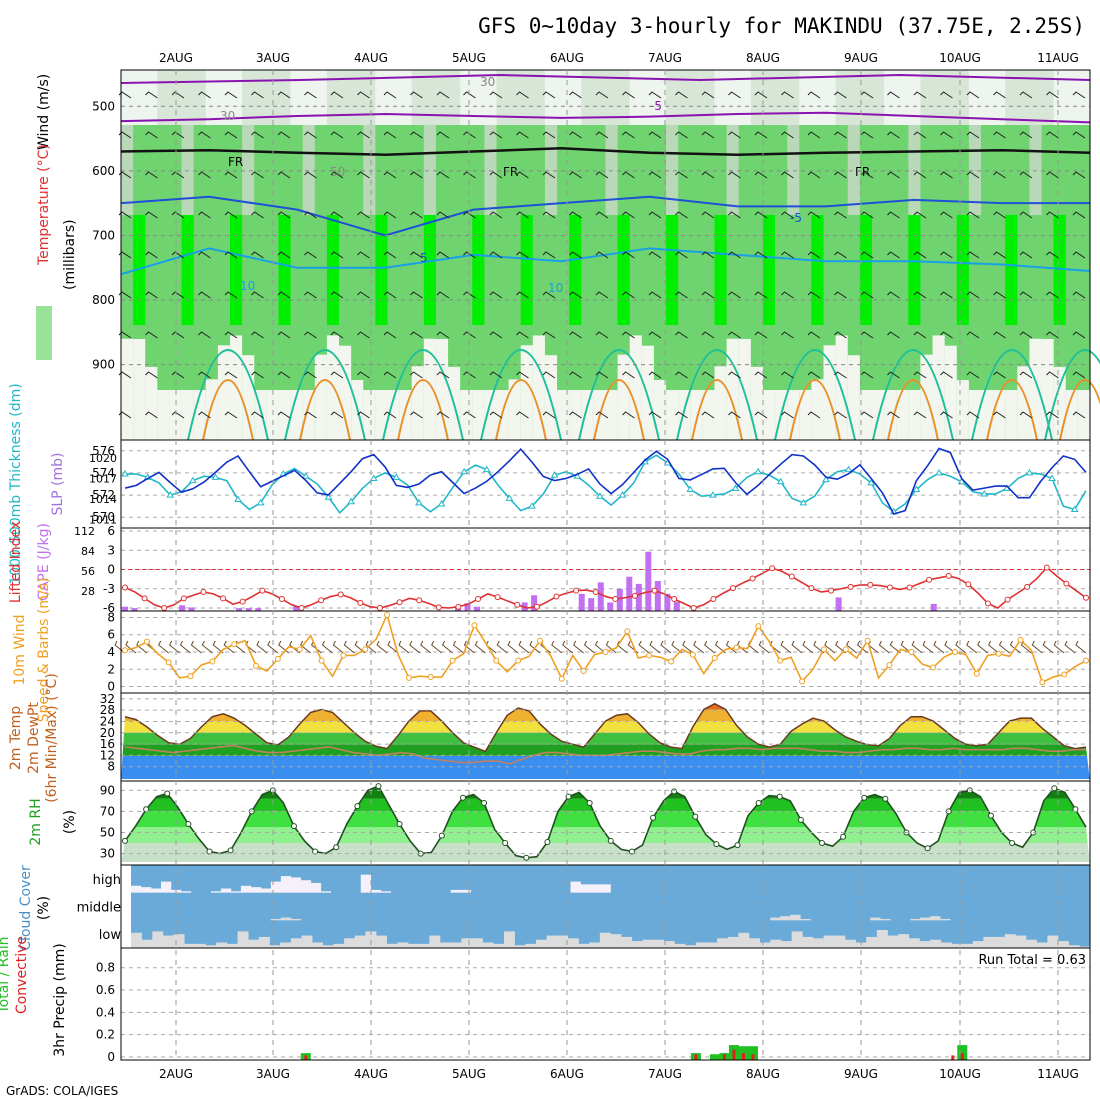  What do you see at coordinates (605, 1004) in the screenshot?
I see `precip-3hr-frame` at bounding box center [605, 1004].